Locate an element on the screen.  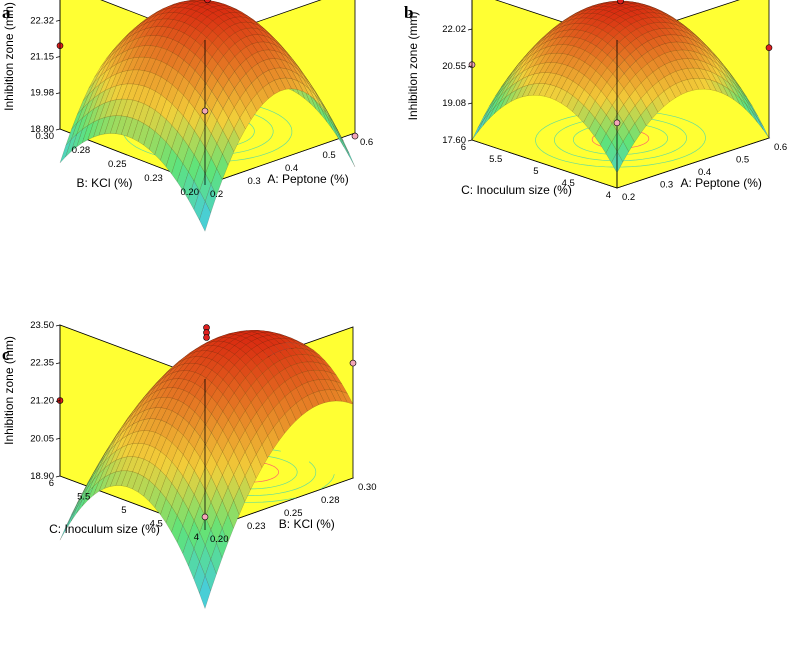
y-tick-label: 0.25 is located at coordinates (117, 164).